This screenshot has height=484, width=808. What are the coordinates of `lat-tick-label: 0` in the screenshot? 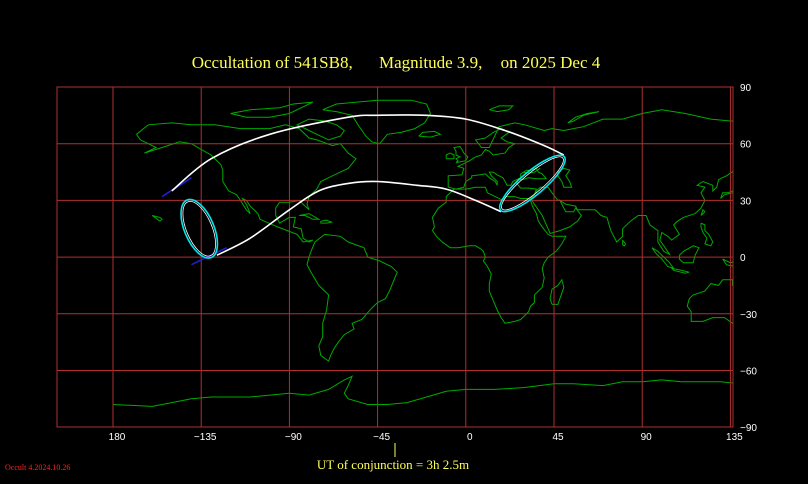 It's located at (743, 258).